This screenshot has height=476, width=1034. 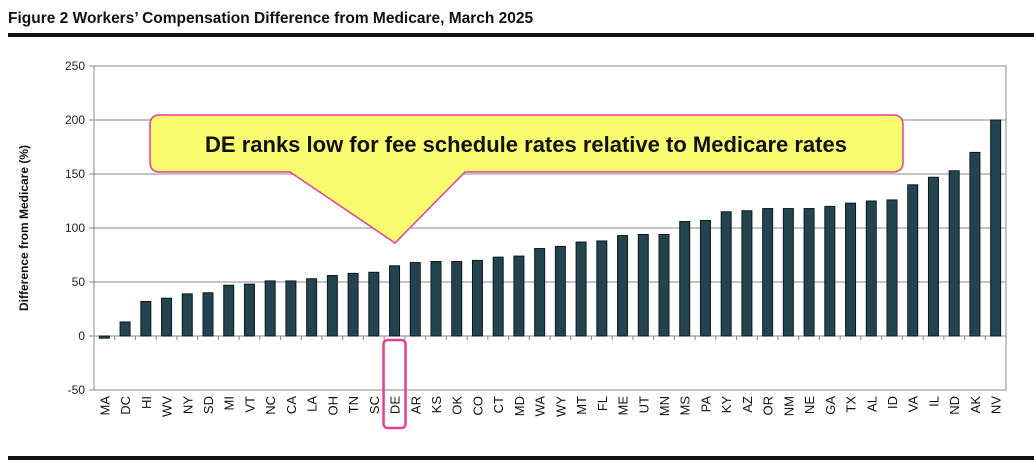 What do you see at coordinates (498, 404) in the screenshot?
I see `x-tick-label: CT` at bounding box center [498, 404].